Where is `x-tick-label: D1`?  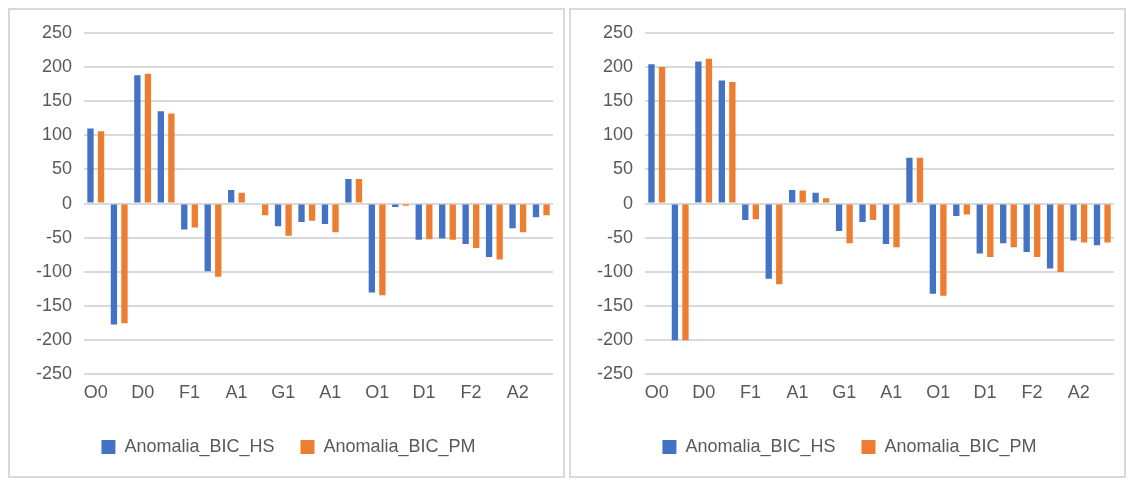 x-tick-label: D1 is located at coordinates (424, 392).